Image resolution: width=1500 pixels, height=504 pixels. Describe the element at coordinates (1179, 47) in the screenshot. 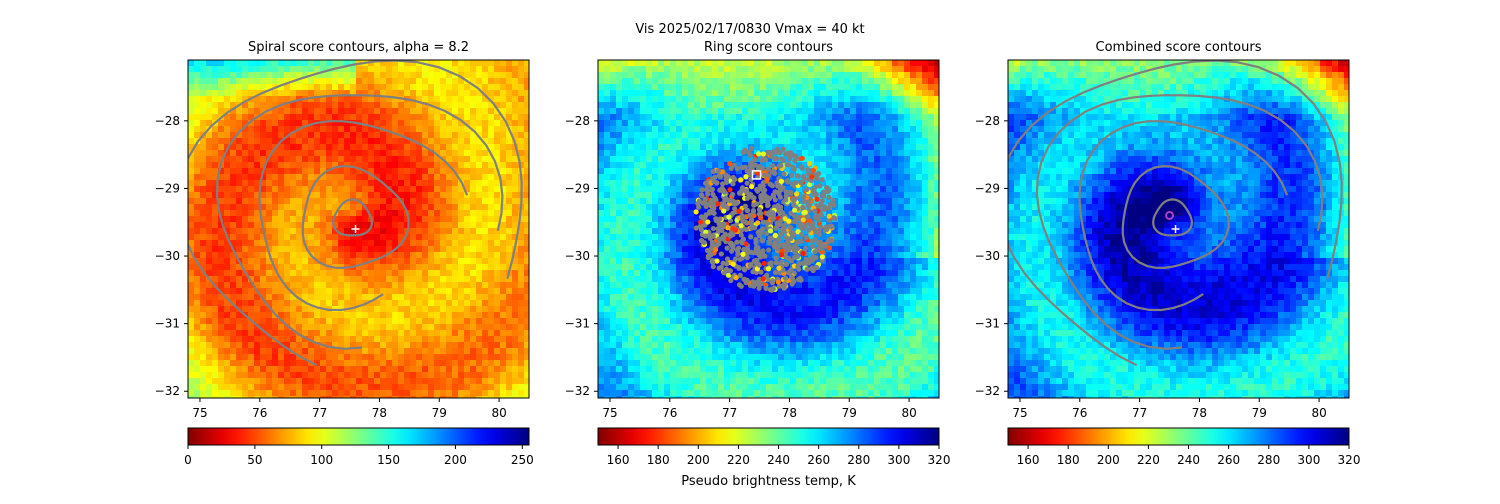

I see `panel-3-title: Combined score contours` at that location.